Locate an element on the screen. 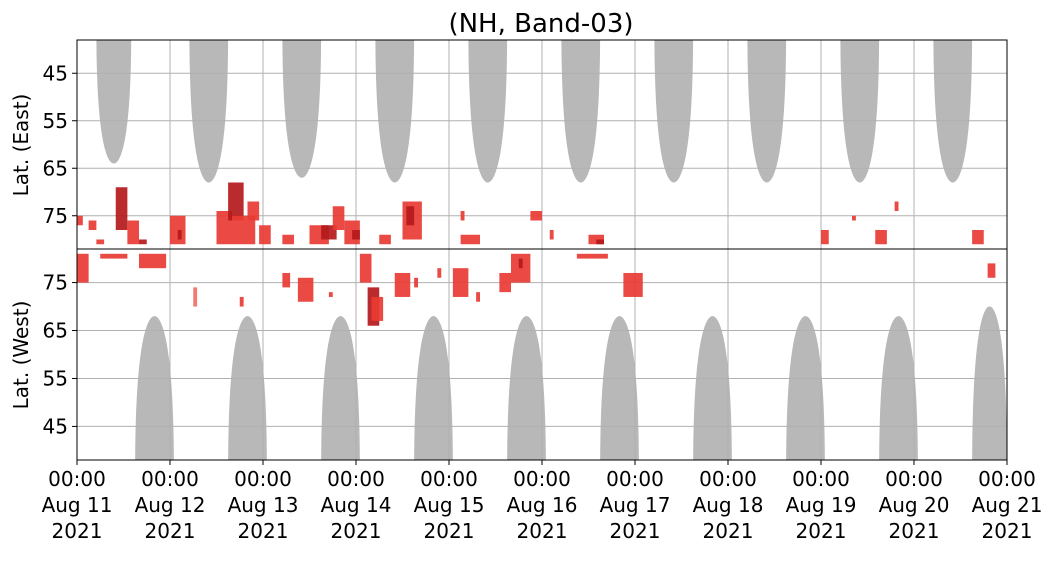 This screenshot has width=1056, height=561. x-tick-label-date-10: Aug 21 is located at coordinates (1007, 505).